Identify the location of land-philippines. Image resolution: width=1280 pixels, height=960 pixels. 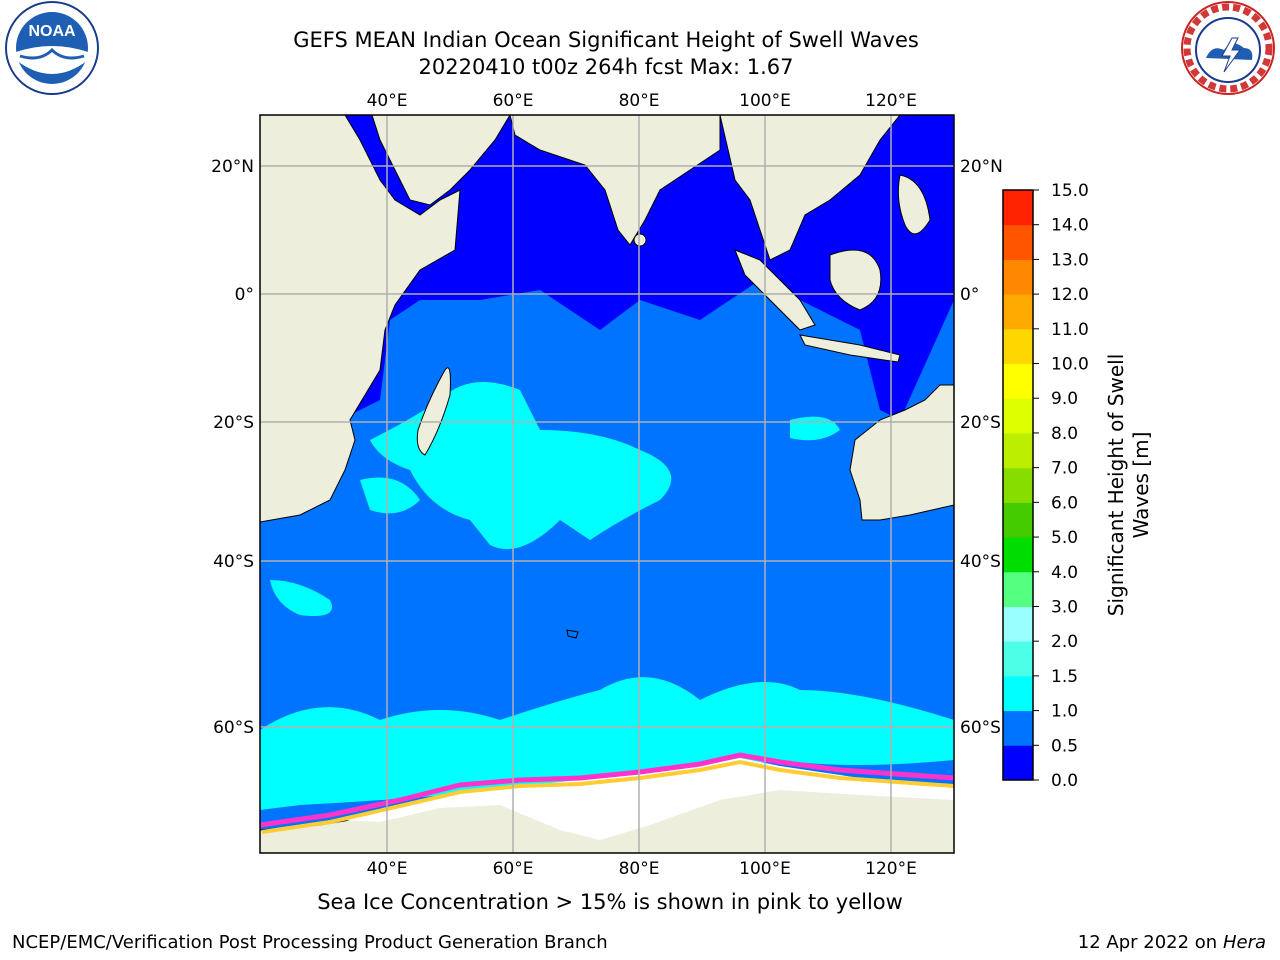
(914, 204).